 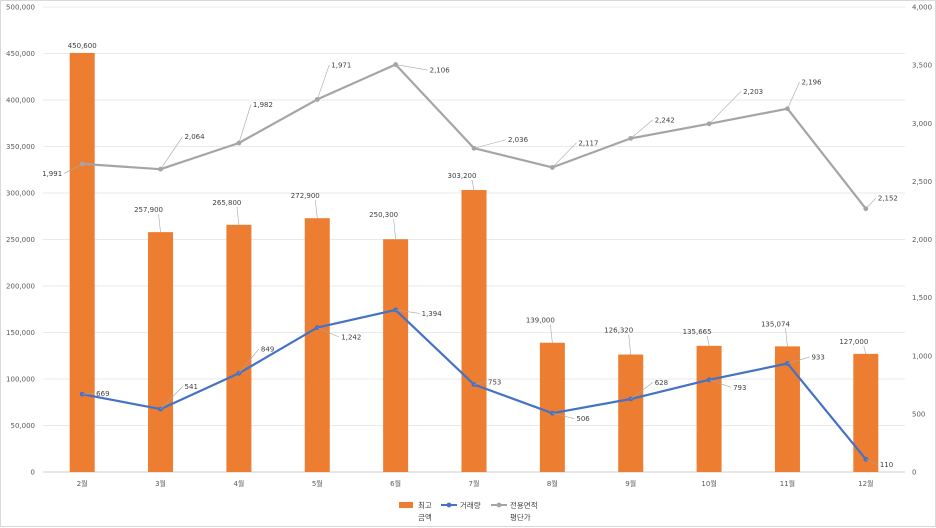 I want to click on bar-data-label: 272,900, so click(x=305, y=196).